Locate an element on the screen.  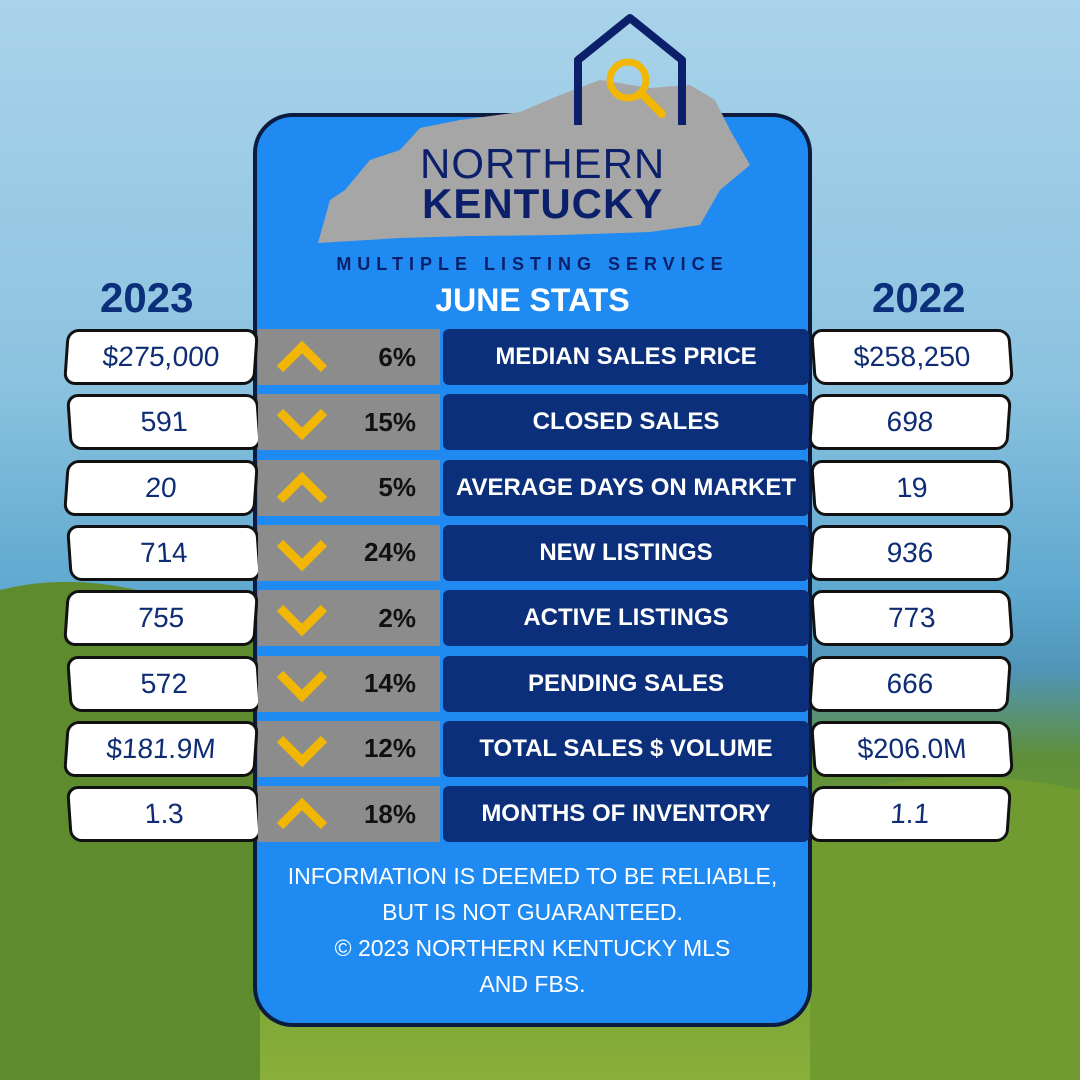
house-icon is located at coordinates (630, 69).